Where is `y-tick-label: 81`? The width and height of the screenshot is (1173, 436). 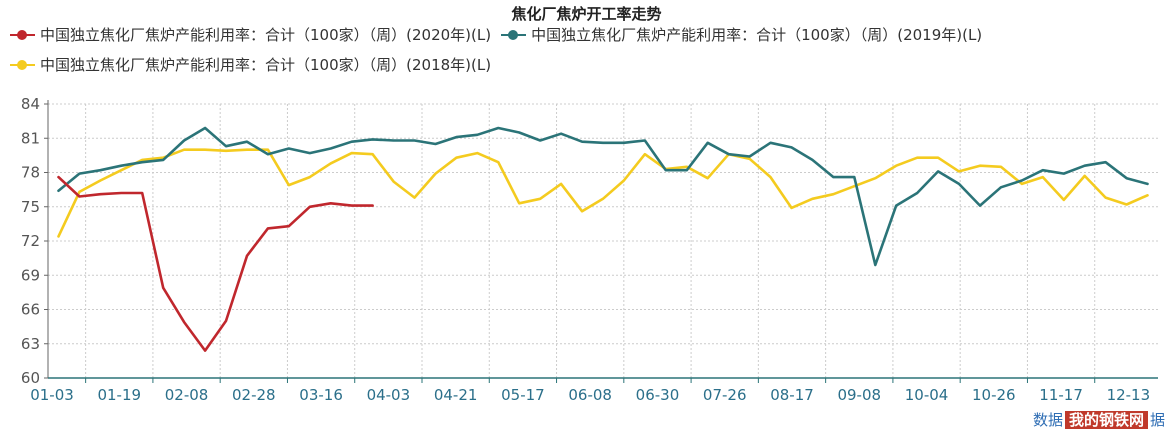
y-tick-label: 81 is located at coordinates (30, 138).